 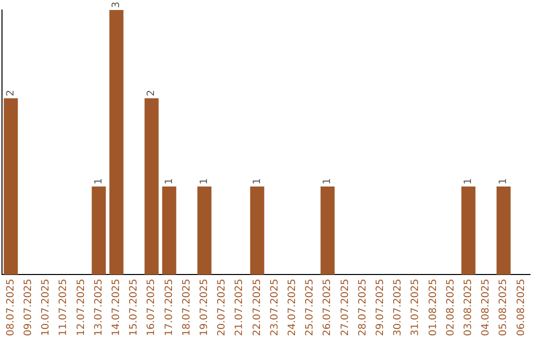 I want to click on x-tick-label: 18.07.2025, so click(x=186, y=307).